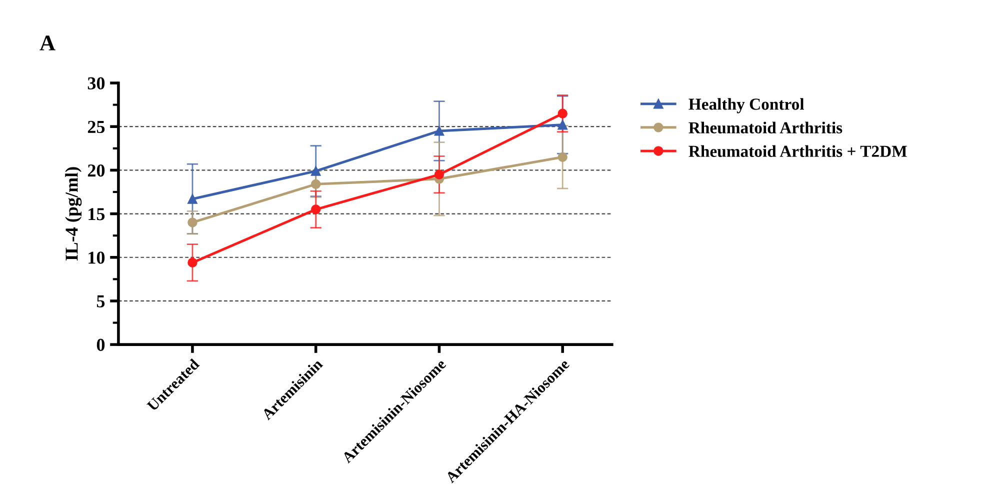  Describe the element at coordinates (96, 83) in the screenshot. I see `y-tick-label: 30` at that location.